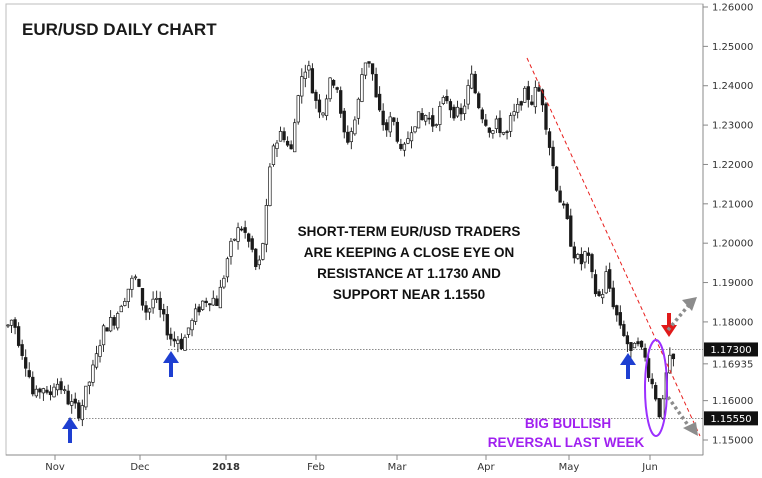  Describe the element at coordinates (398, 467) in the screenshot. I see `x-tick-label: Mar` at that location.